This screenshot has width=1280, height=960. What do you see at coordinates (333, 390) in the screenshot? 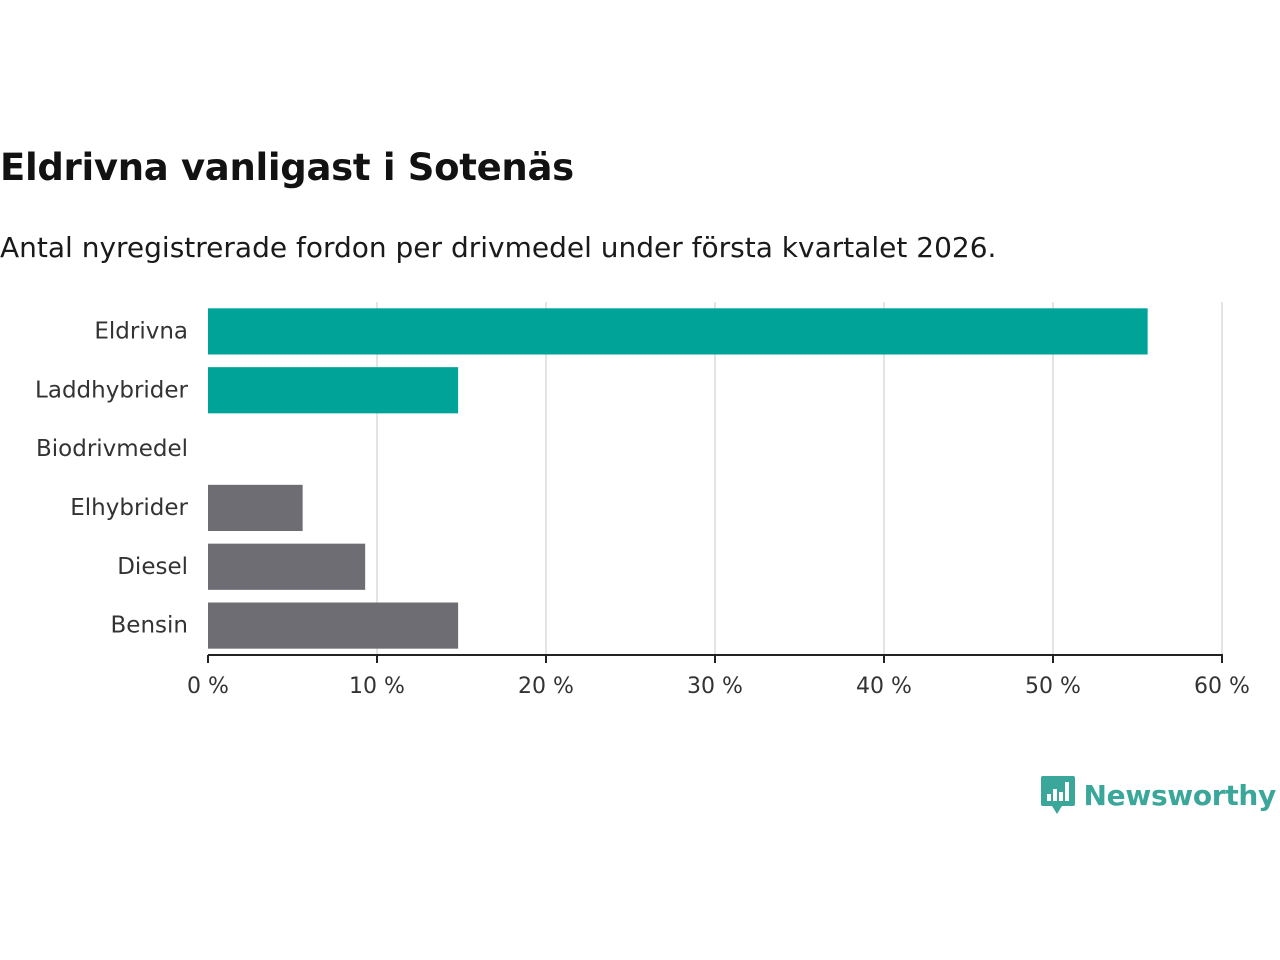
I see `bar-laddhybrider` at bounding box center [333, 390].